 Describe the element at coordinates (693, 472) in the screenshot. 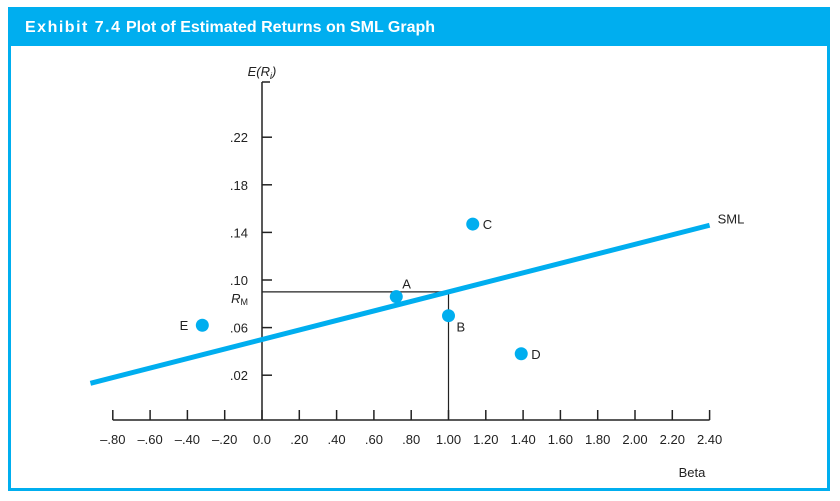

I see `x-axis-label: Beta` at that location.